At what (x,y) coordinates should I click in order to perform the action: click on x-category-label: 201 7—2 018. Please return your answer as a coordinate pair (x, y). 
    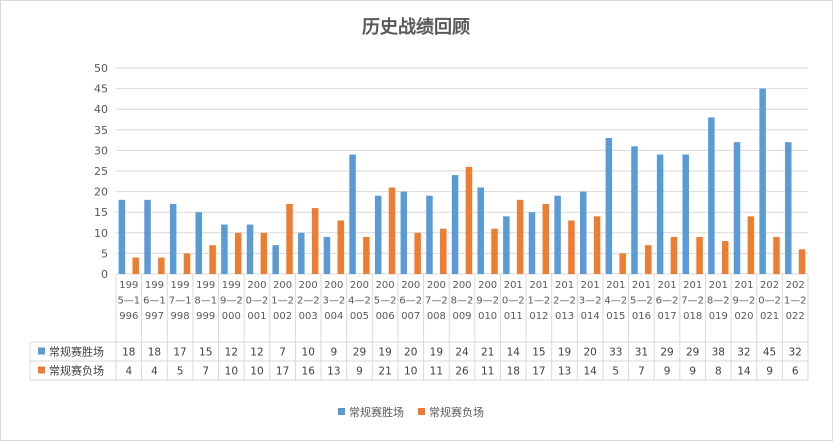
    Looking at the image, I should click on (692, 301).